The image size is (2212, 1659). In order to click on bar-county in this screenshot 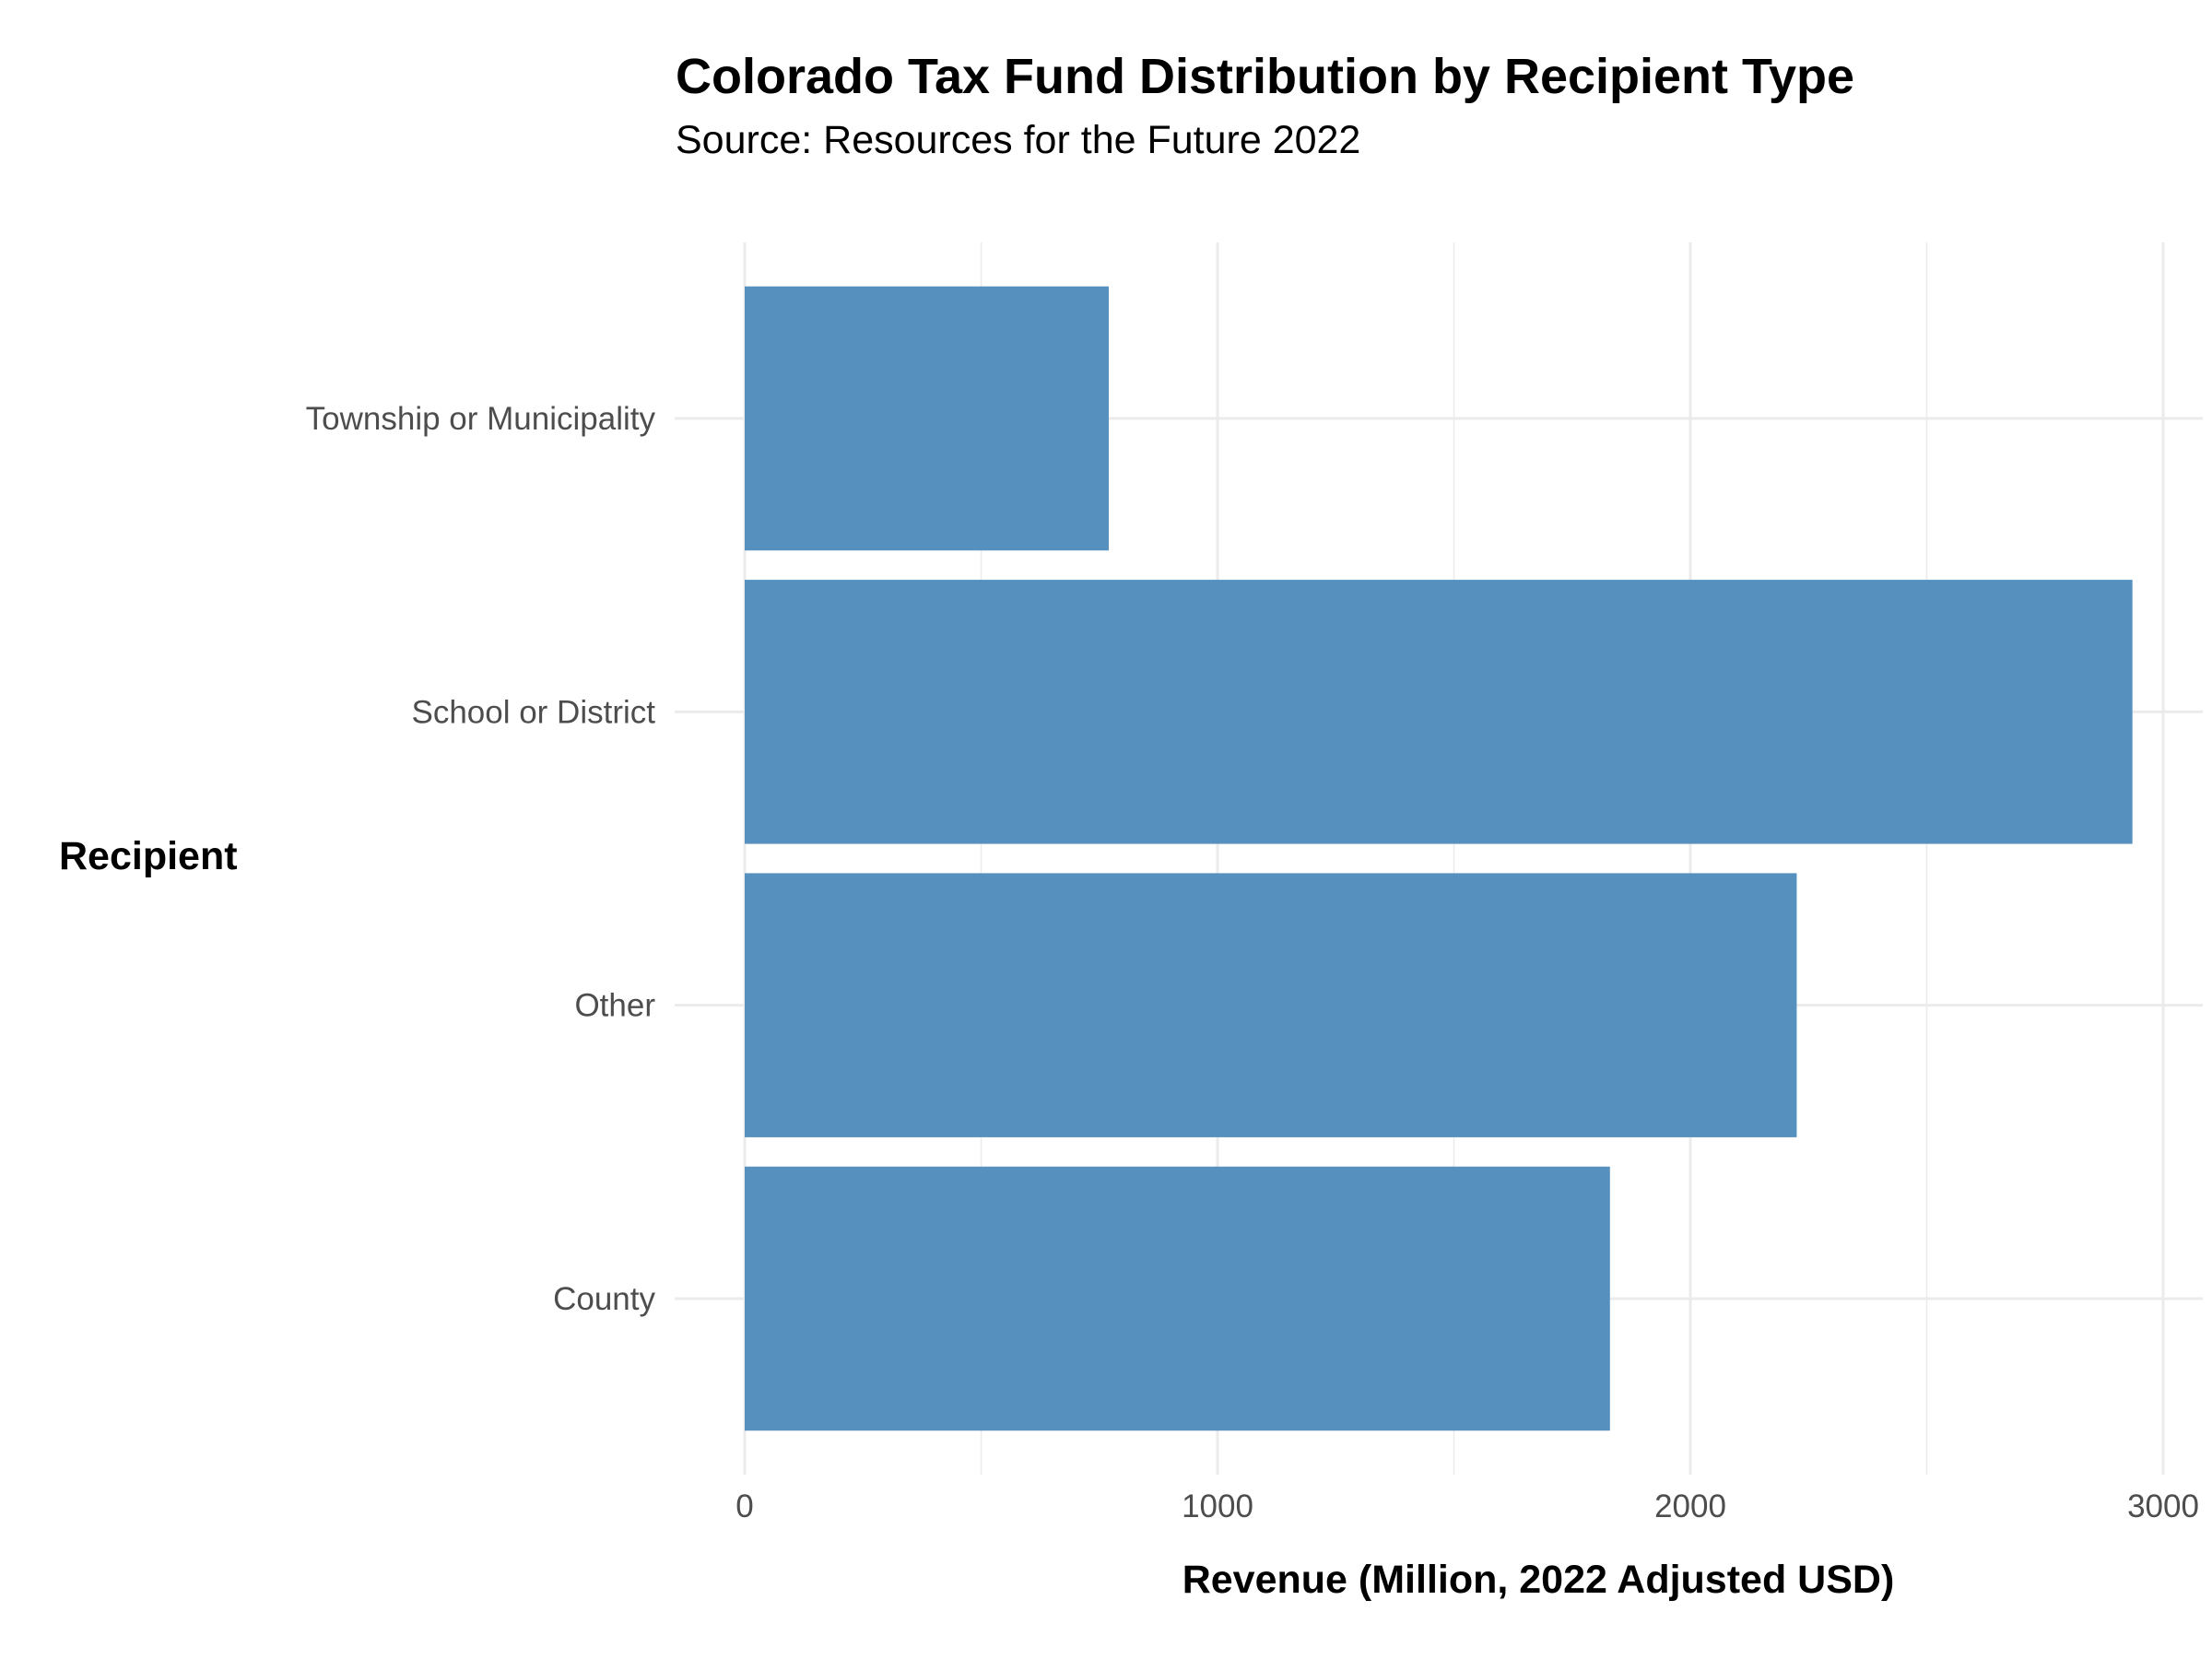, I will do `click(1177, 1298)`.